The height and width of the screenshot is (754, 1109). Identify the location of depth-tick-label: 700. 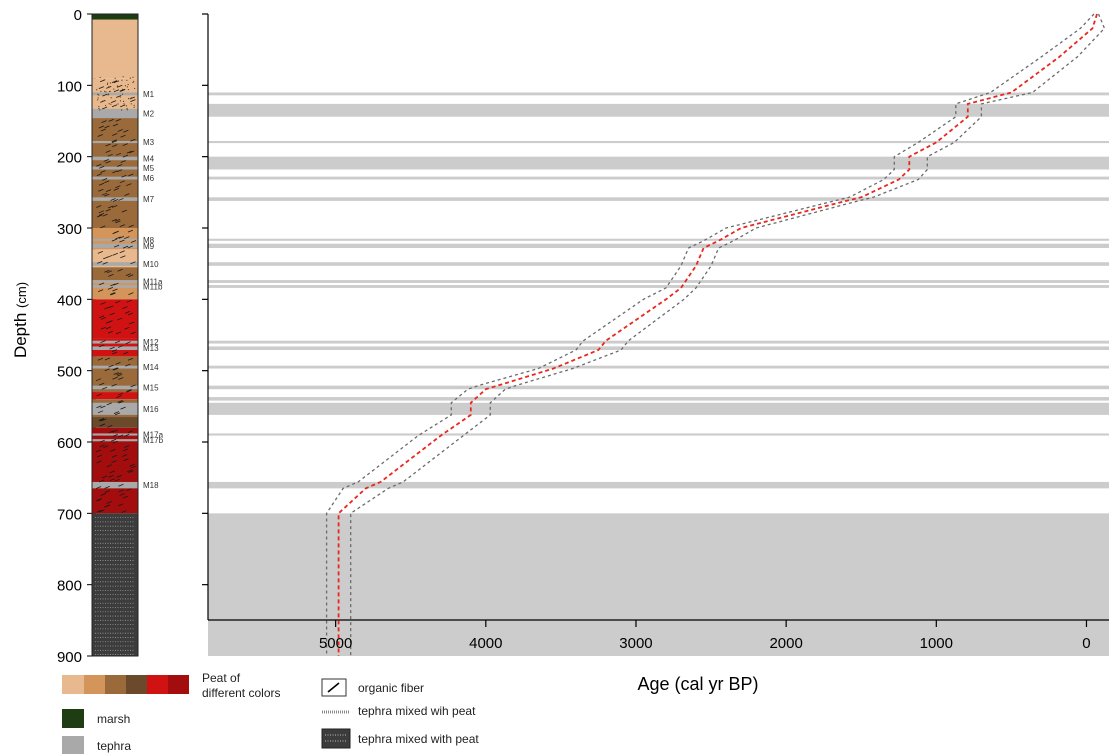
(69, 514).